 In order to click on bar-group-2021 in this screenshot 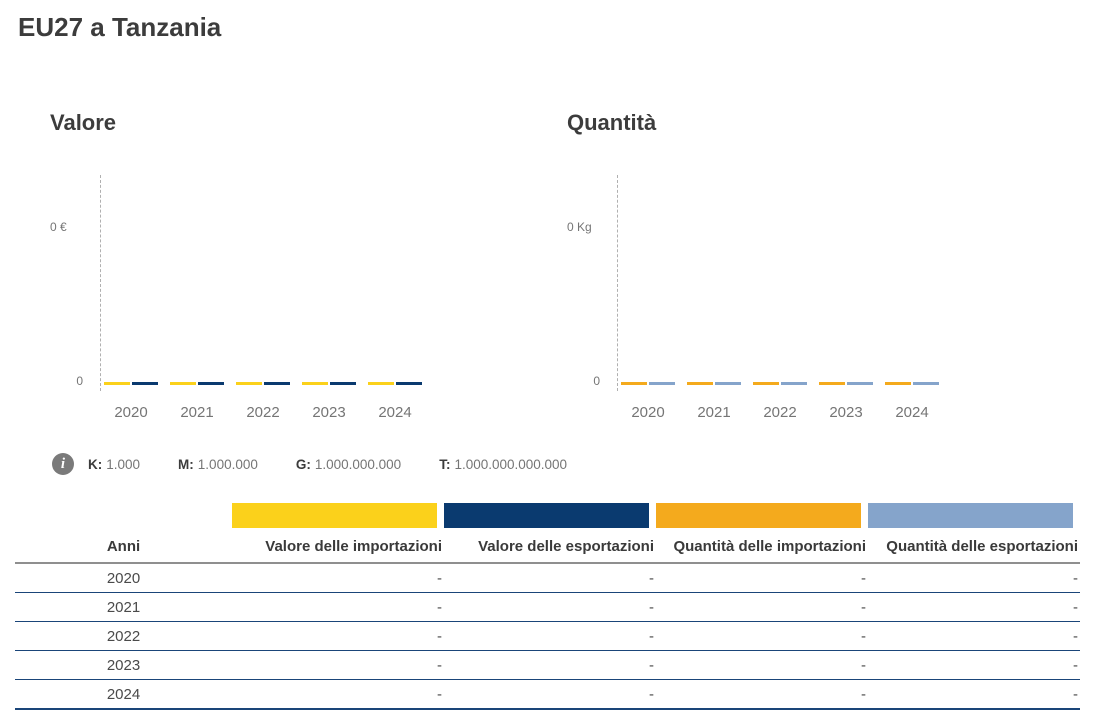, I will do `click(197, 383)`.